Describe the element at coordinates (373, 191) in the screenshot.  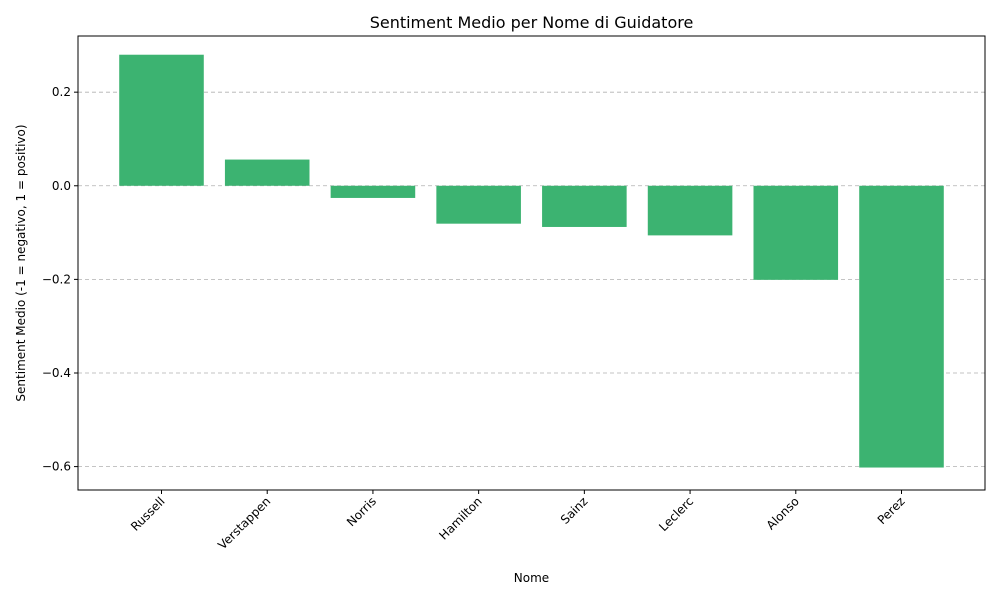
I see `bar-norris` at that location.